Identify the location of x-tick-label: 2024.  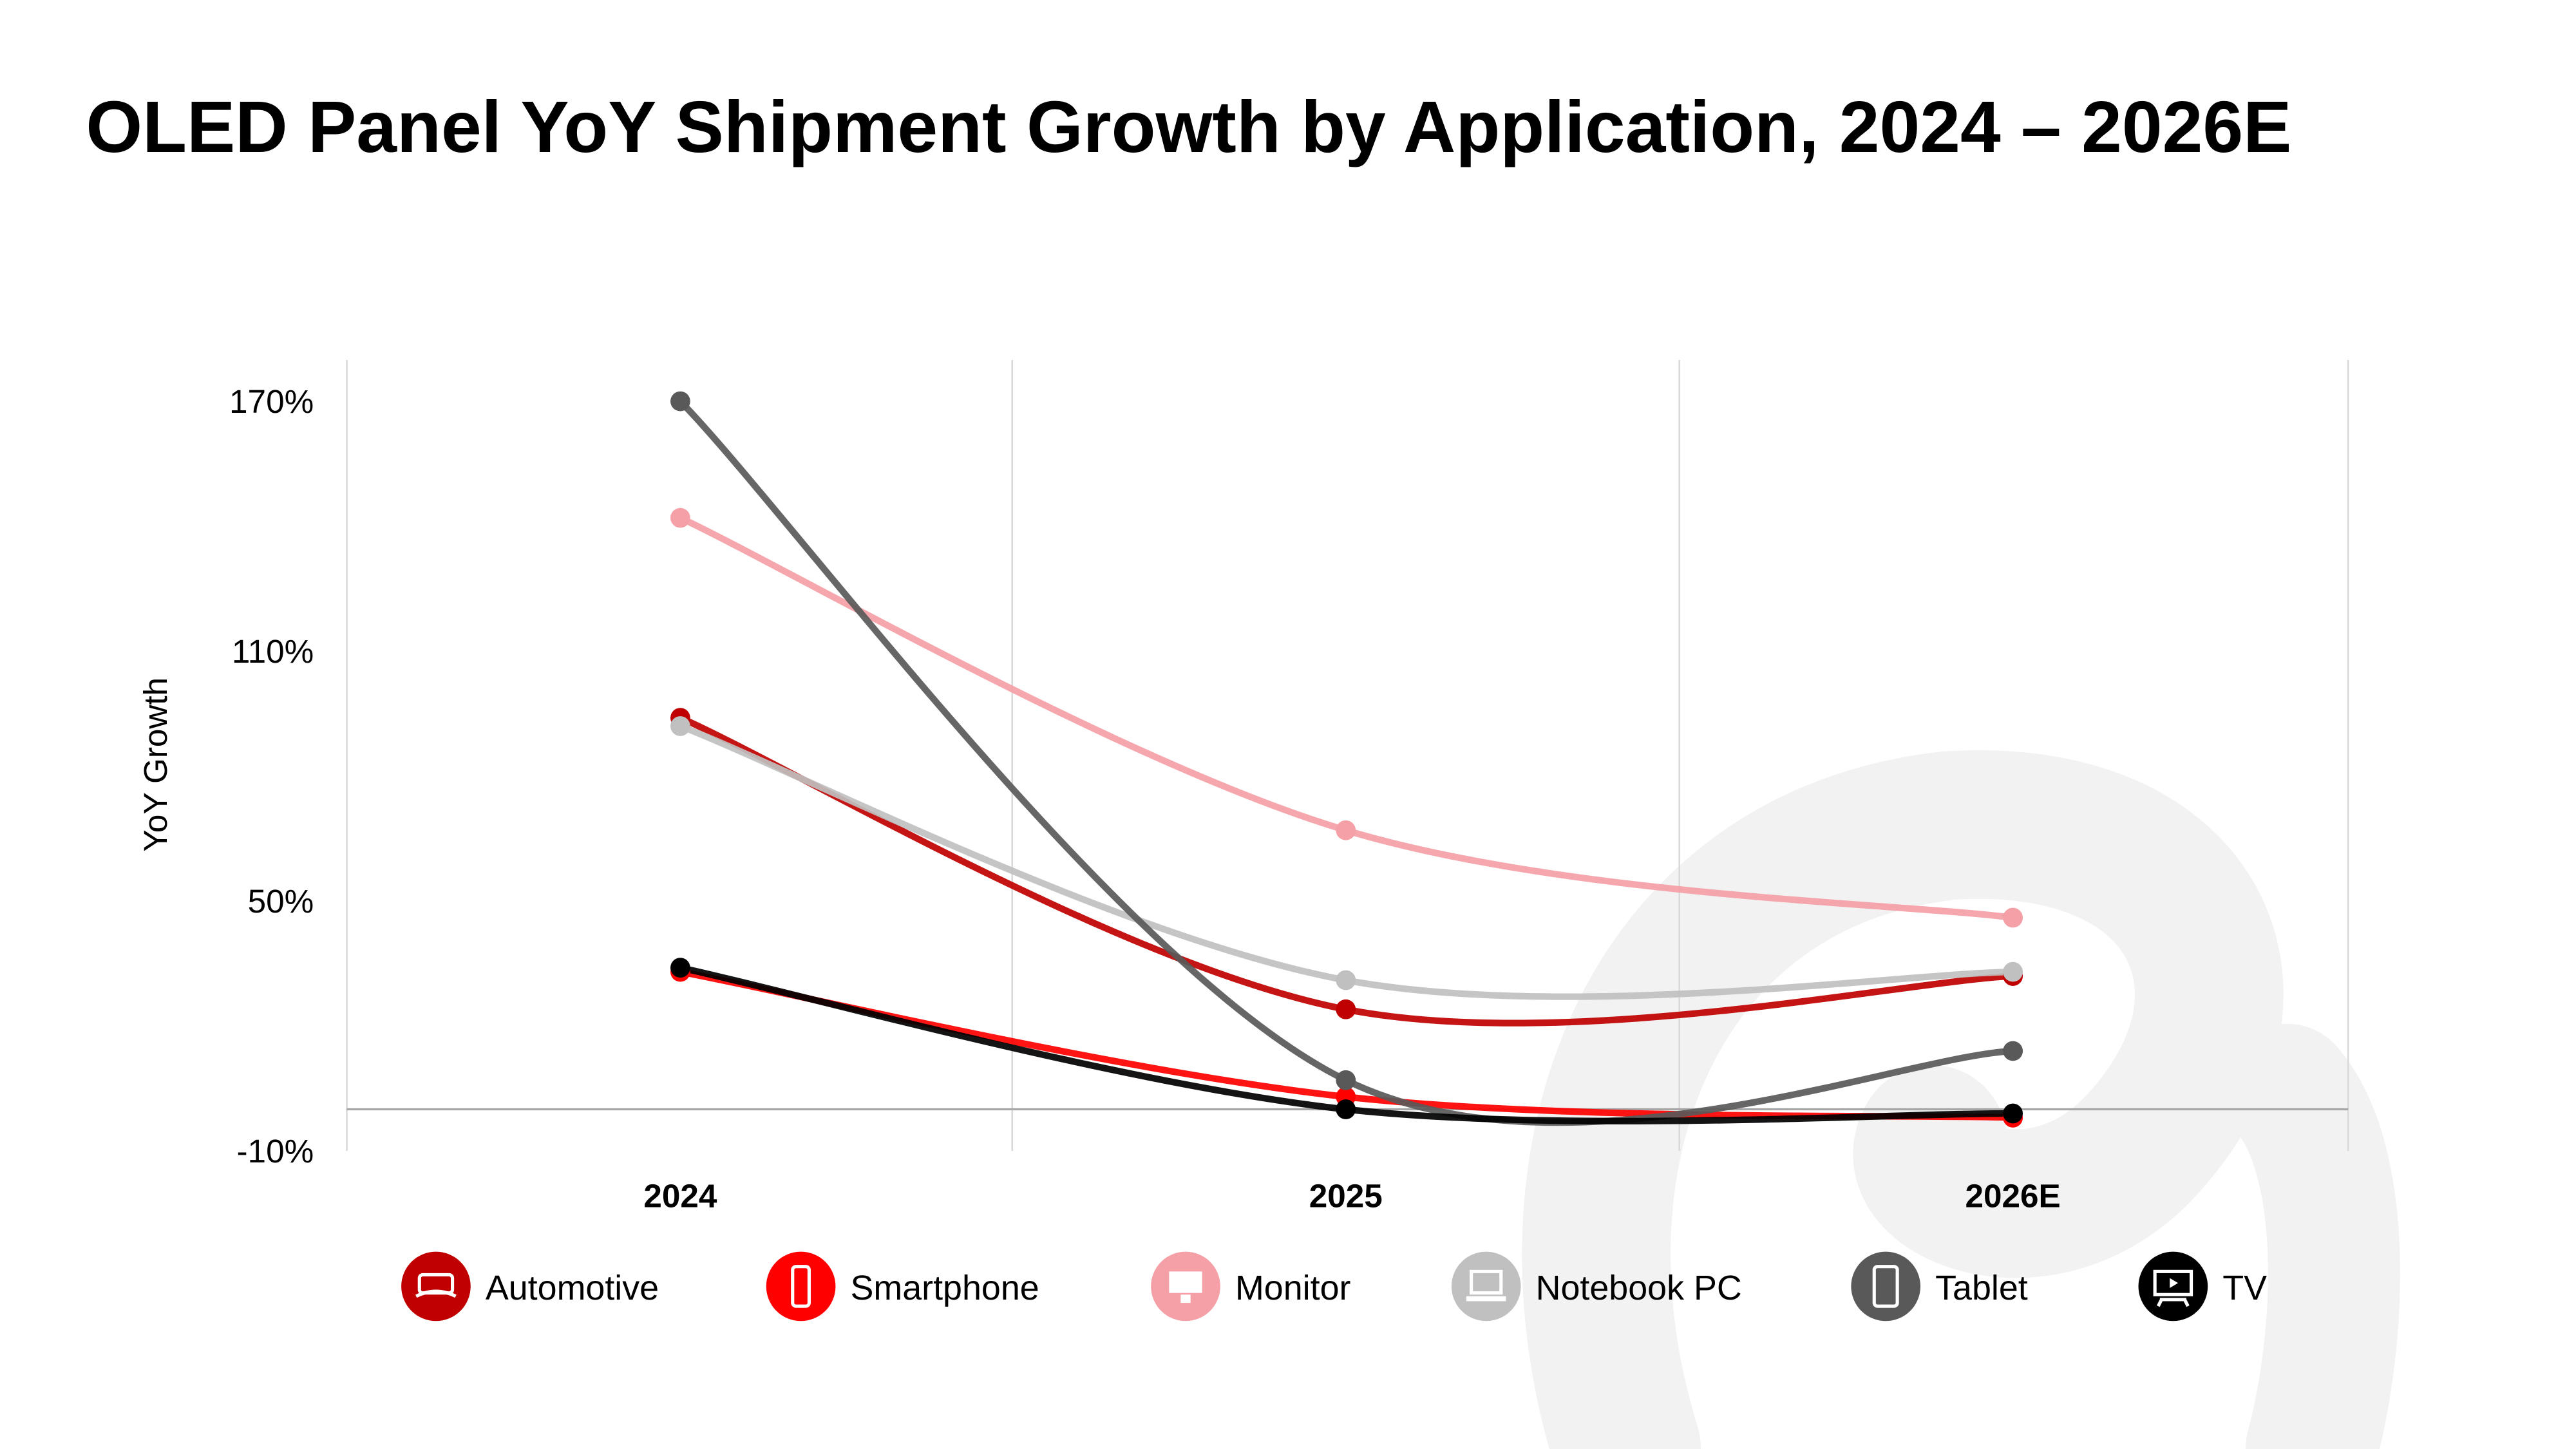
(680, 1195).